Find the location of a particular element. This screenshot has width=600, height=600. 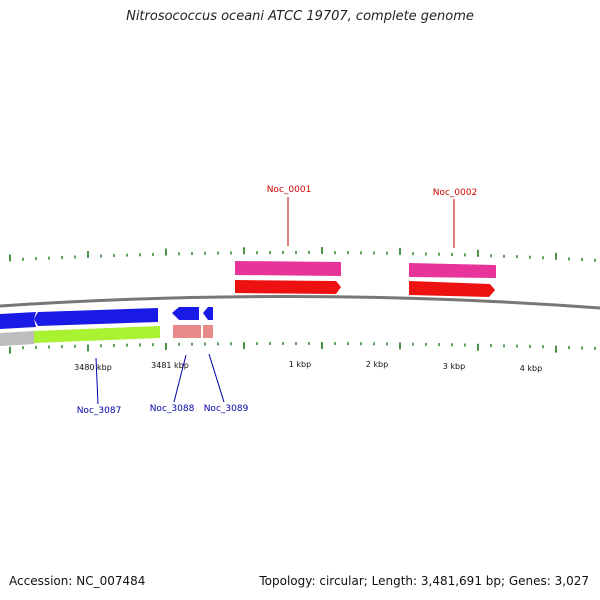

upper-tick-track is located at coordinates (302, 254).